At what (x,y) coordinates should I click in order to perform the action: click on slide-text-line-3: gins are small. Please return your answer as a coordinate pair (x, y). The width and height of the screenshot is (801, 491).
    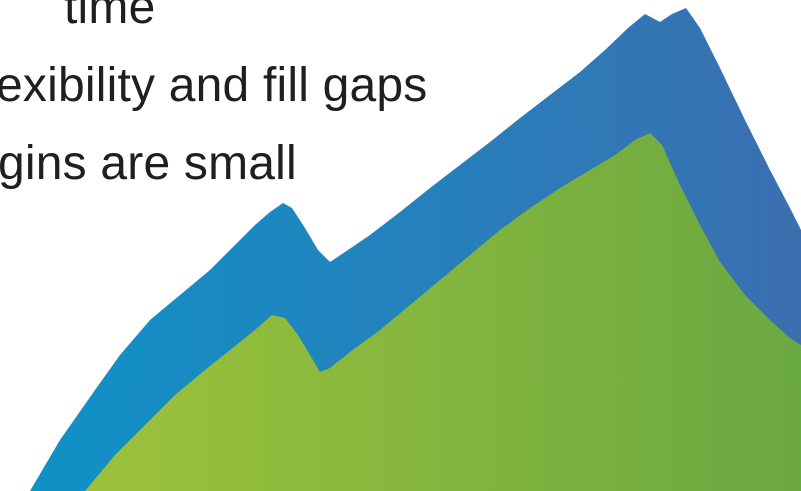
    Looking at the image, I should click on (148, 163).